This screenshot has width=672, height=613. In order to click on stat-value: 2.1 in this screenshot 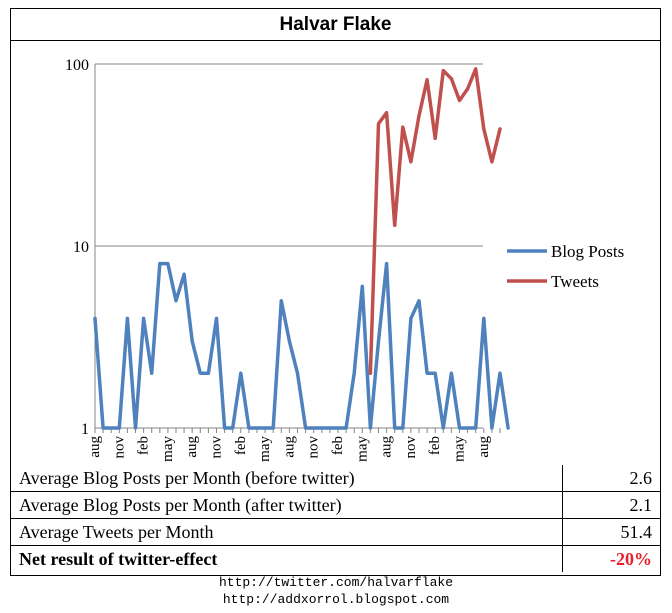, I will do `click(611, 505)`.